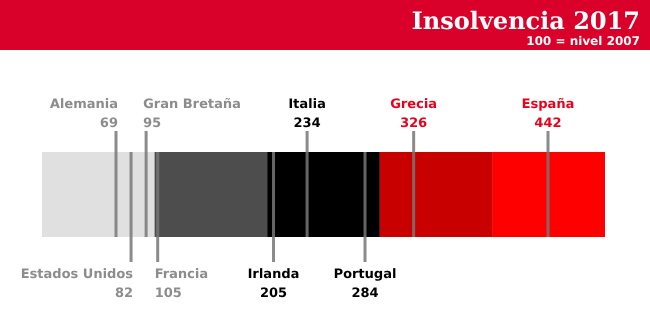  Describe the element at coordinates (583, 41) in the screenshot. I see `text: 100 = nivel 2007` at that location.